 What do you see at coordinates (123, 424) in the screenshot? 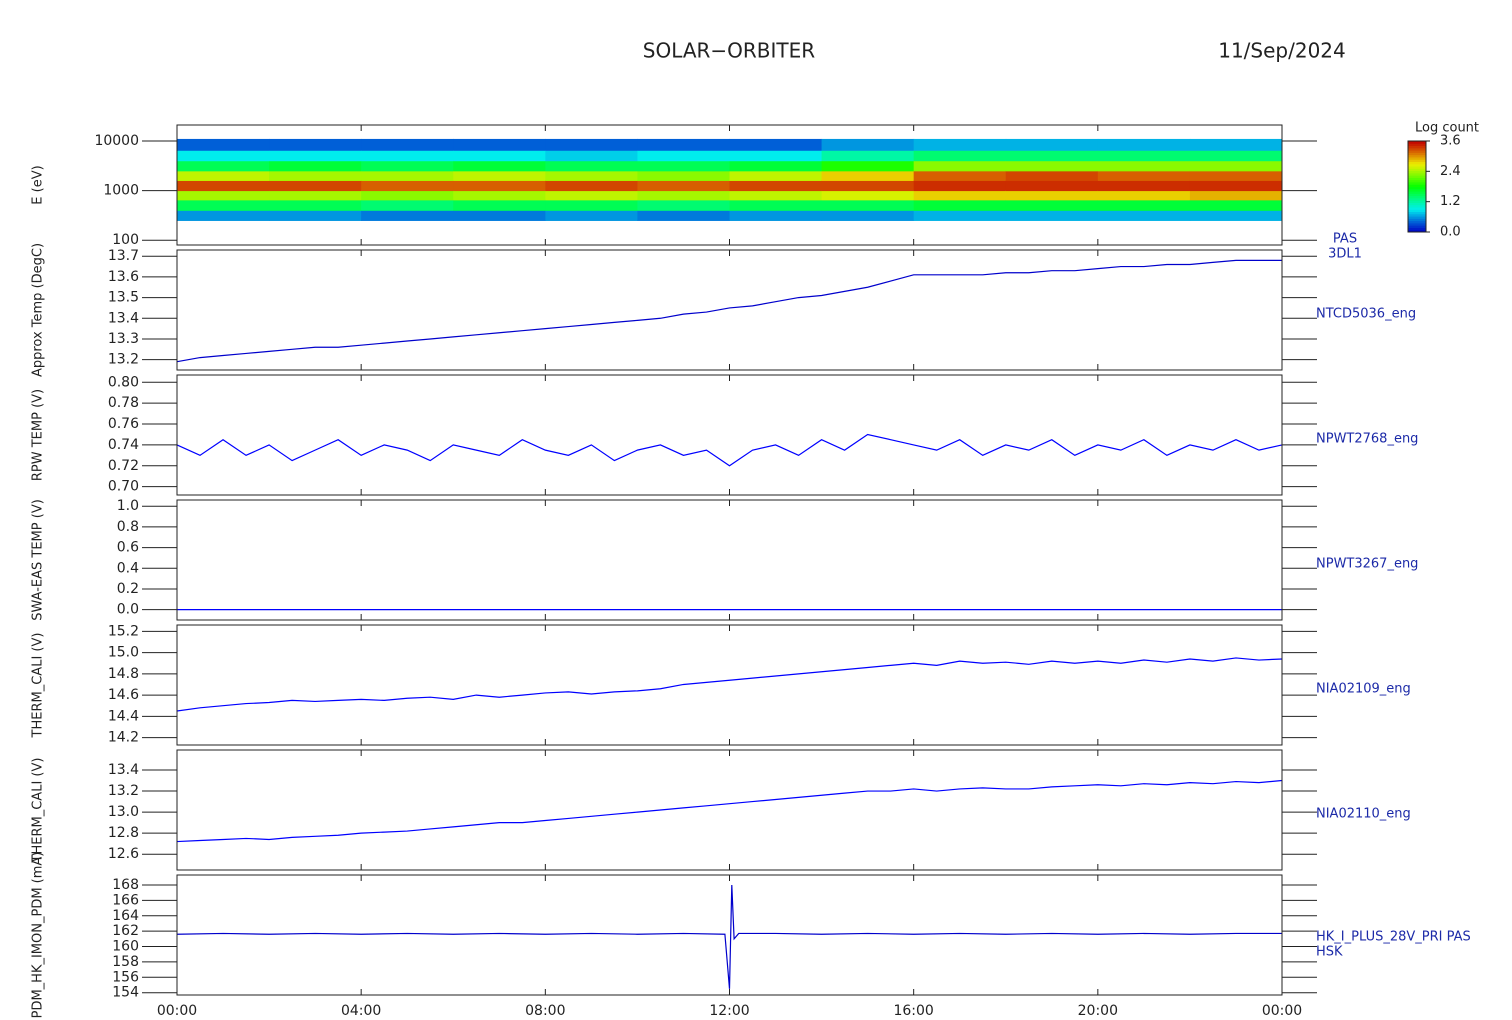
I see `y-tick-label: 0.76` at bounding box center [123, 424].